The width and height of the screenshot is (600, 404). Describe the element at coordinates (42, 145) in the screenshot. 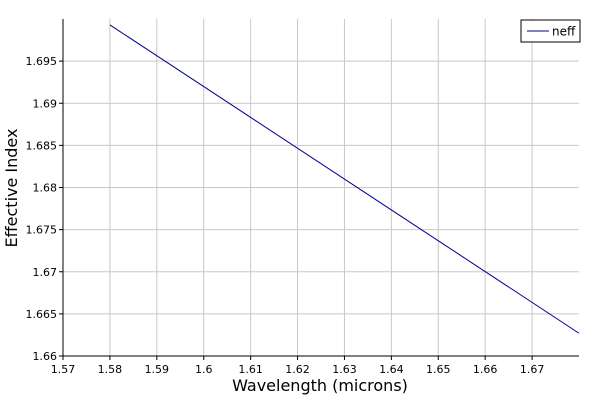

I see `y-tick-label: 1.685` at that location.